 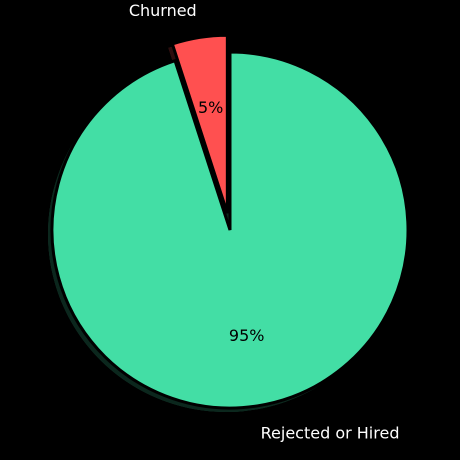 I want to click on slice-label-rejected-or-hired: Rejected or Hired, so click(x=330, y=432).